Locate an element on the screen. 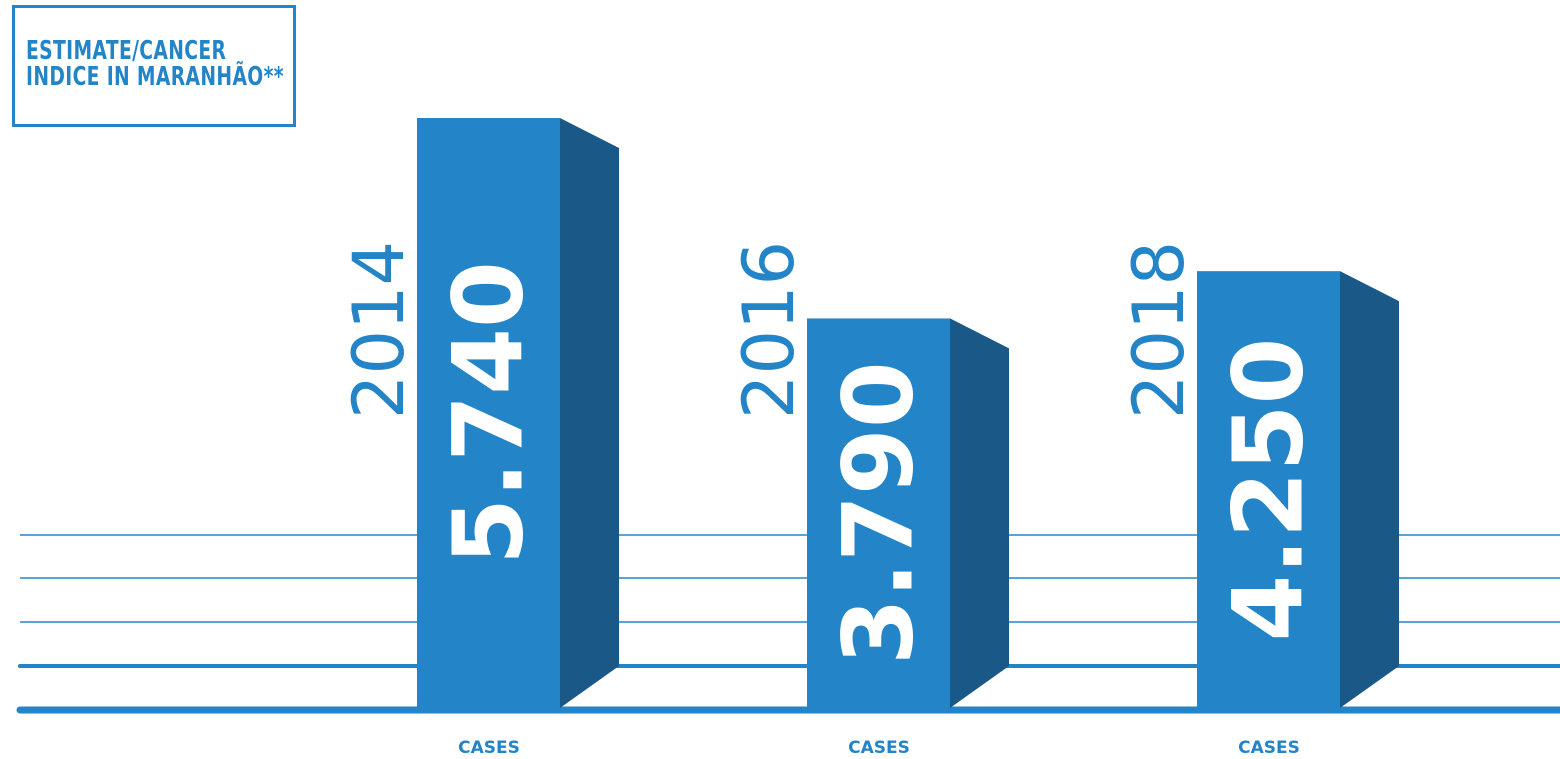 The image size is (1560, 759). bar-side-2016 is located at coordinates (979, 513).